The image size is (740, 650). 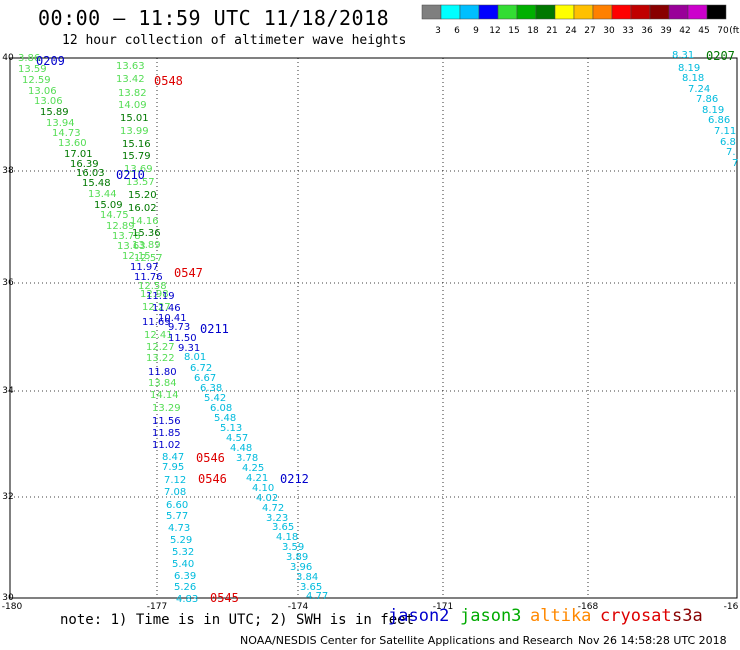 What do you see at coordinates (54, 112) in the screenshot?
I see `wave-height-label: 15.89` at bounding box center [54, 112].